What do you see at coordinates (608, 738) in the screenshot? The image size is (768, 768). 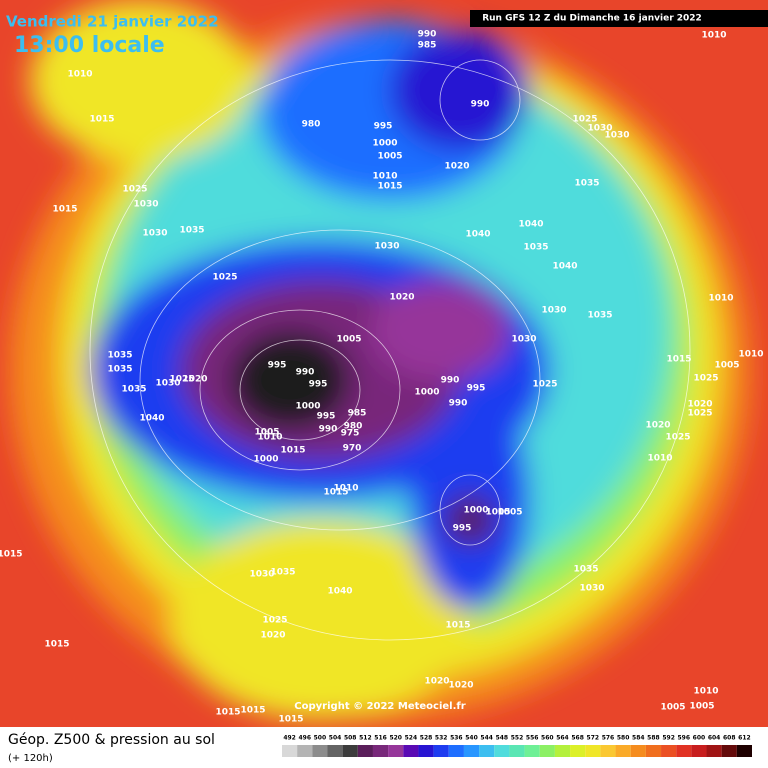 I see `legend-label: 576` at bounding box center [608, 738].